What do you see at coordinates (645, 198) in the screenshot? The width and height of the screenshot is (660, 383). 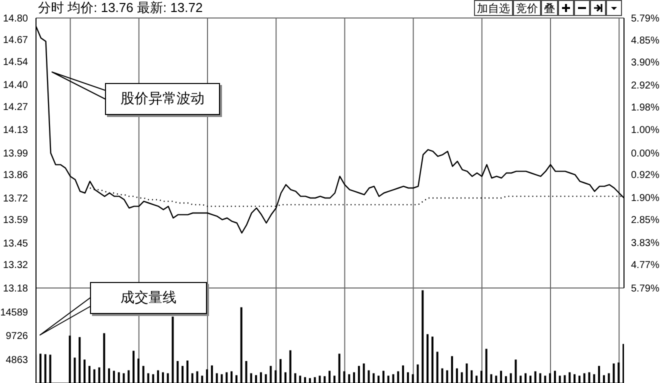 I see `y2-tick-label: 1.90%` at bounding box center [645, 198].